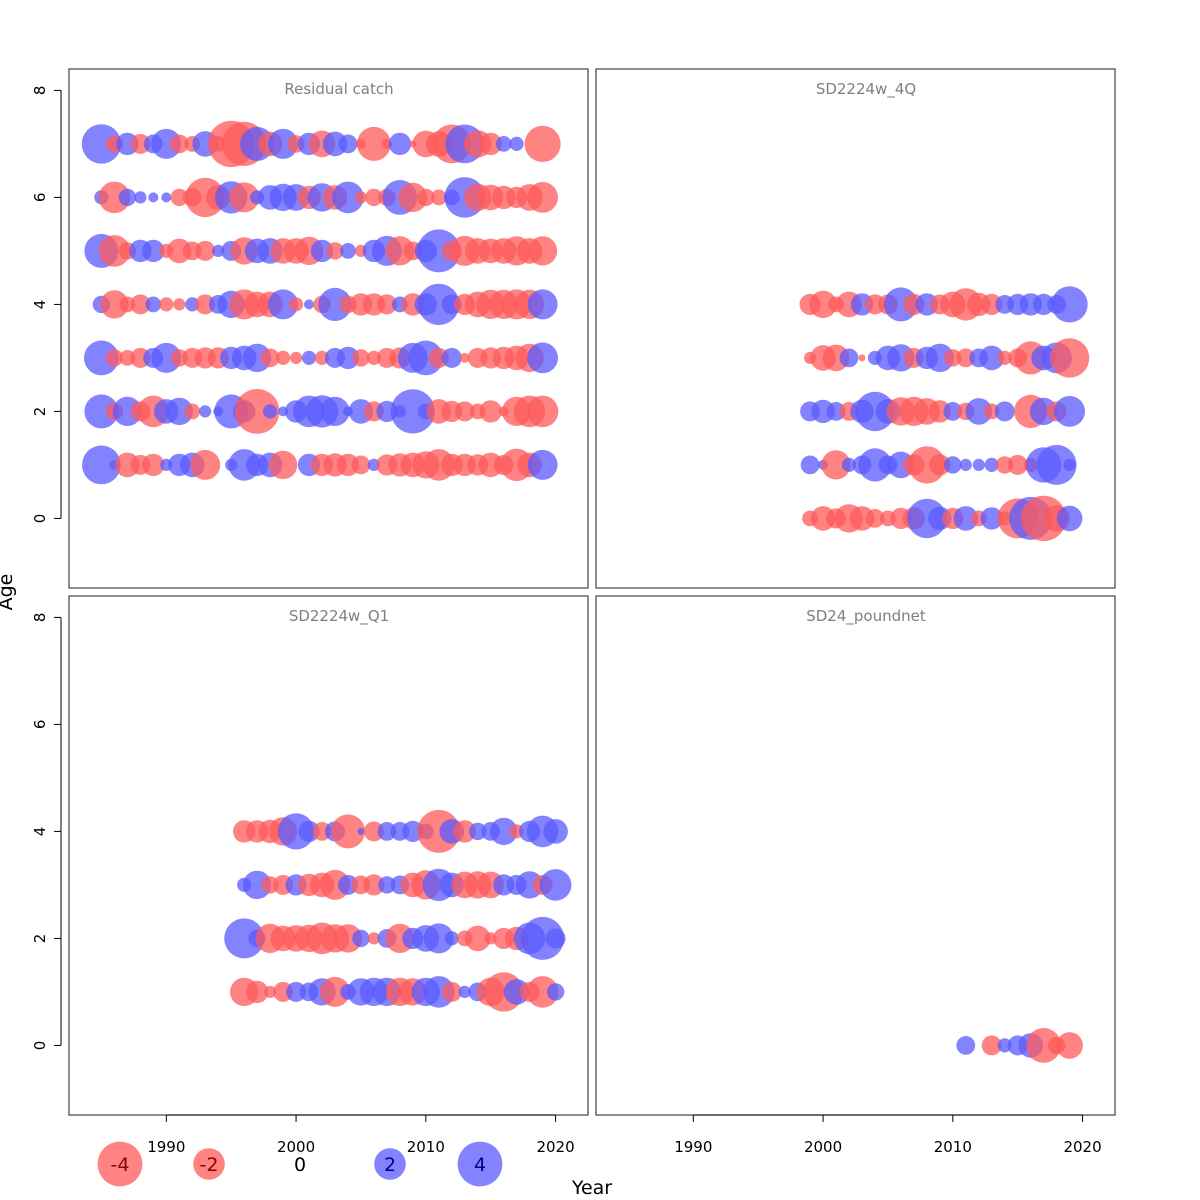 The height and width of the screenshot is (1200, 1200). I want to click on y-tick-label: 6, so click(40, 725).